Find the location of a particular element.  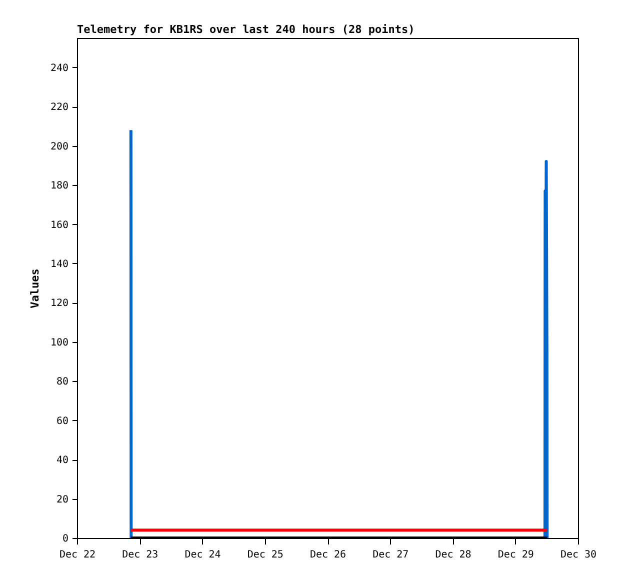

y-tick-label: 180 is located at coordinates (59, 186).